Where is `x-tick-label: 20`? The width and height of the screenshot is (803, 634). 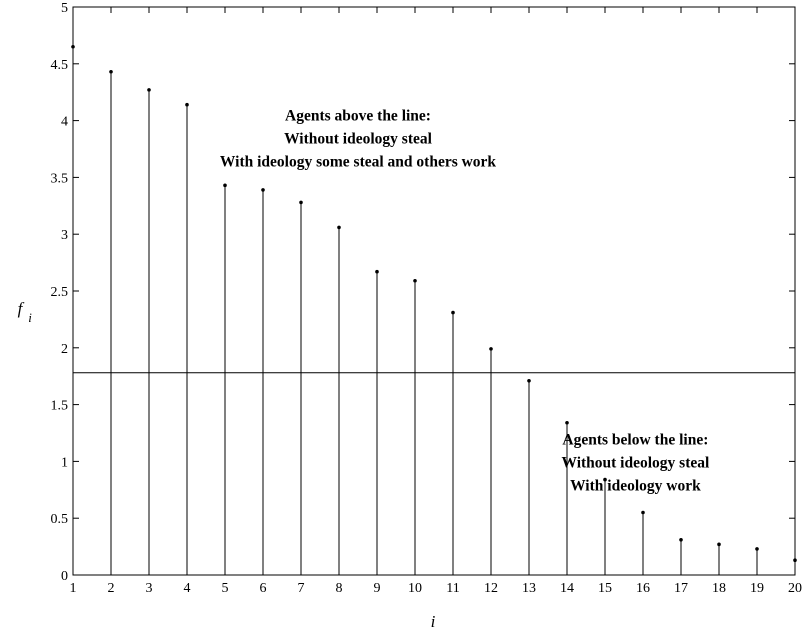
x-tick-label: 20 is located at coordinates (795, 588).